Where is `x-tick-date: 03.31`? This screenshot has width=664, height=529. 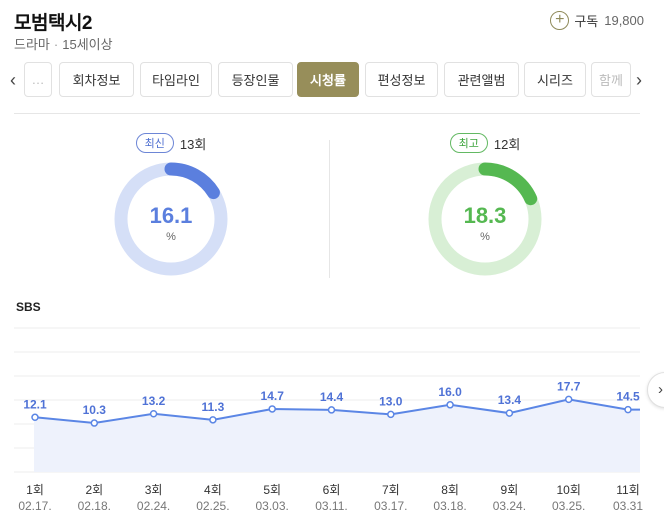
x-tick-date: 03.31 is located at coordinates (628, 506).